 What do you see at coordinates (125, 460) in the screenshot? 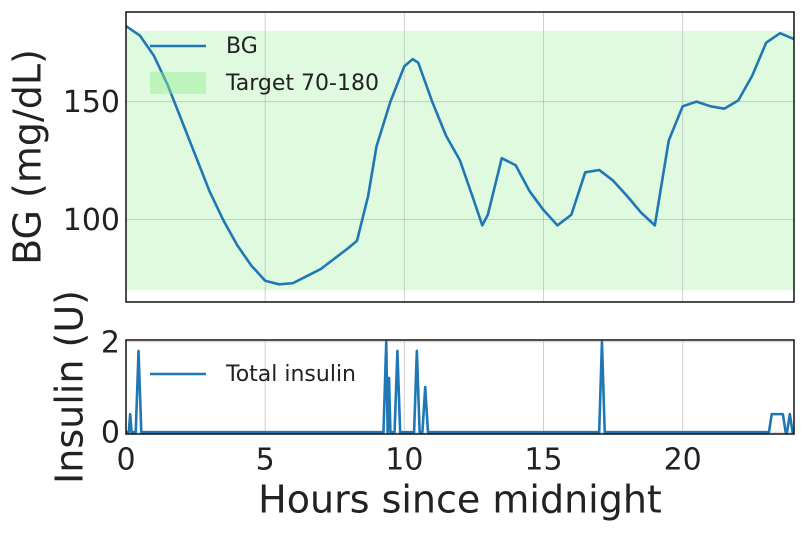
I see `x-tick-label: 0` at bounding box center [125, 460].